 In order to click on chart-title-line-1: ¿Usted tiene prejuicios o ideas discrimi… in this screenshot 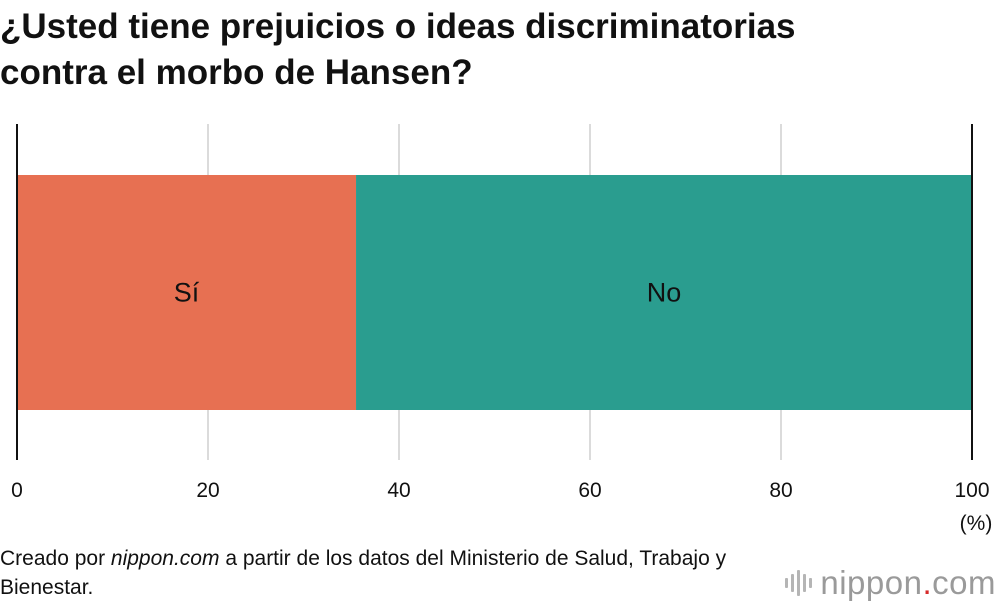, I will do `click(398, 26)`.